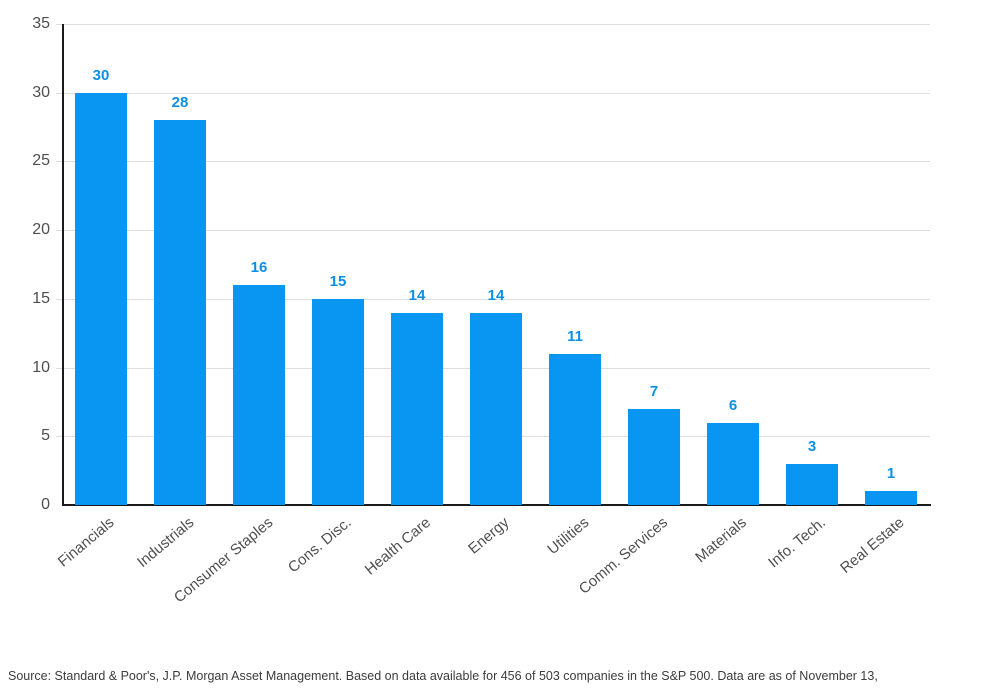  What do you see at coordinates (575, 429) in the screenshot?
I see `bar-utilities` at bounding box center [575, 429].